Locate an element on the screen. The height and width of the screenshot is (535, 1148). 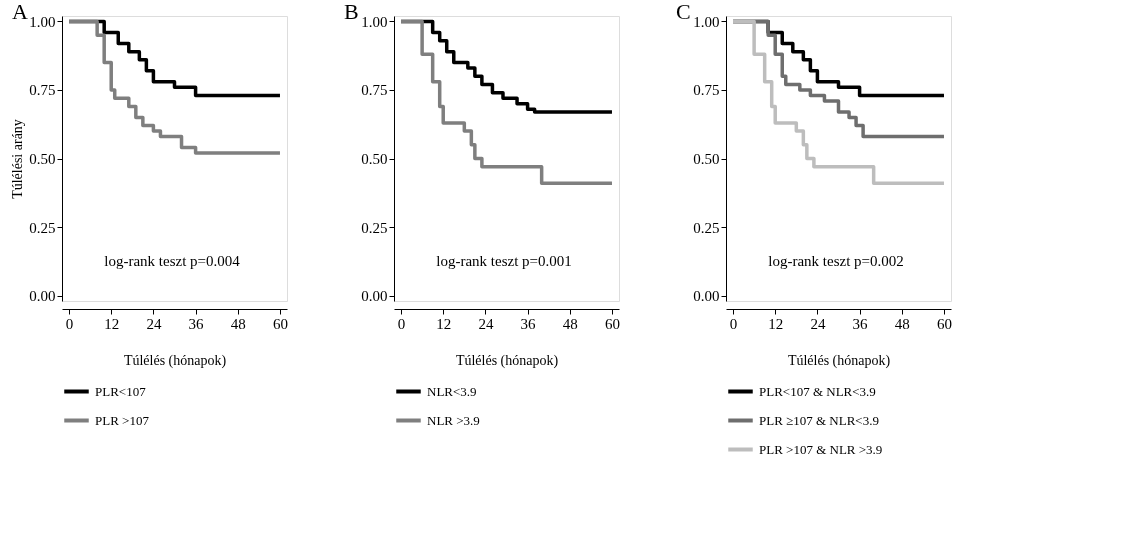
legend-label: PLR >107 & NLR >3.9 is located at coordinates (821, 449).